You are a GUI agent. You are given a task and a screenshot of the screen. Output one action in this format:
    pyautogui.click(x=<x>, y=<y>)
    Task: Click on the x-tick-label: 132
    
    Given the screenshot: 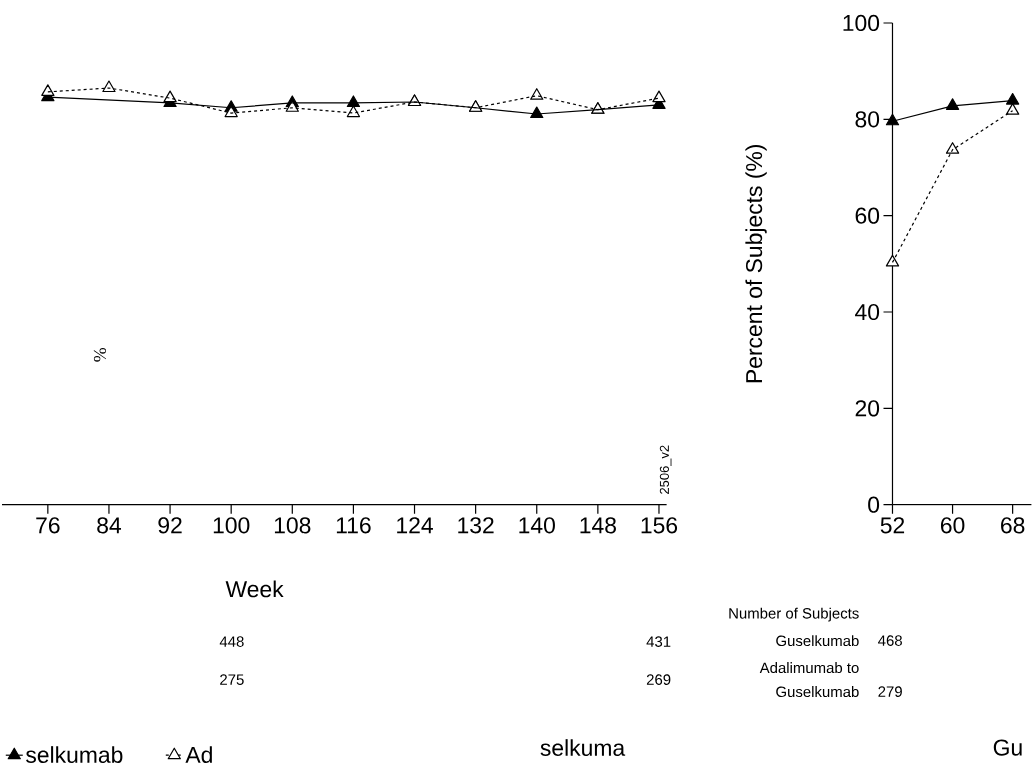 What is the action you would take?
    pyautogui.click(x=476, y=525)
    